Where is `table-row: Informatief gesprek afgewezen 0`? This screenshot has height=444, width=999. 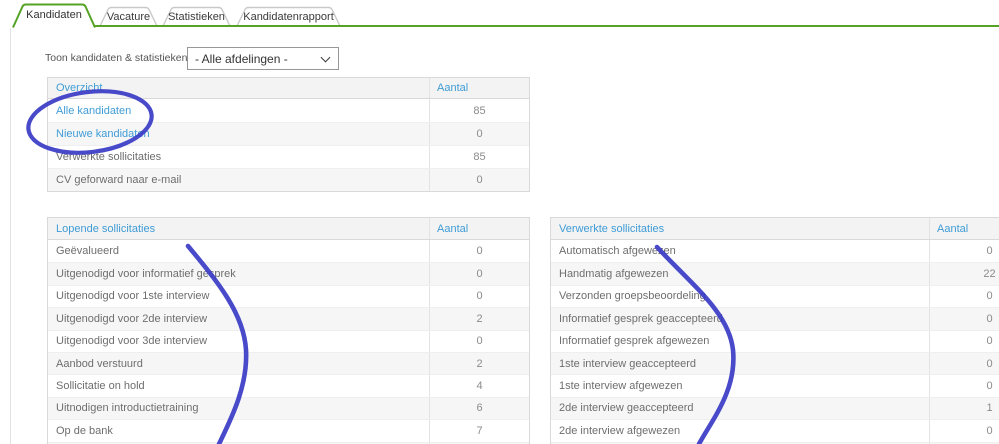 table-row: Informatief gesprek afgewezen 0 is located at coordinates (775, 340).